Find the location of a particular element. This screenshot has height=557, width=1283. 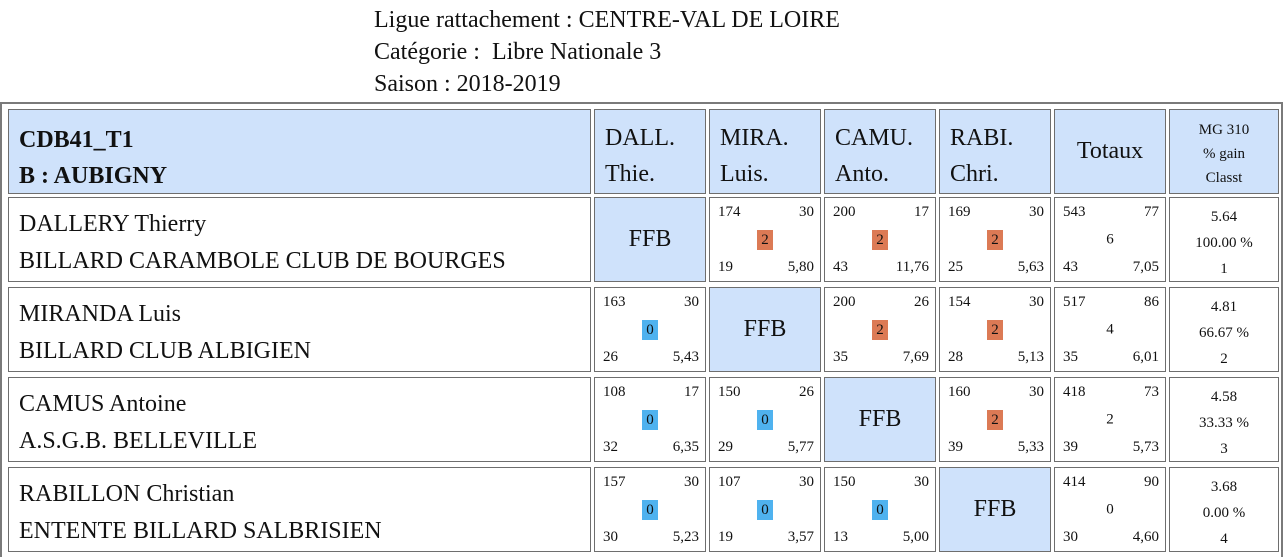

gain-value: 100.00 % is located at coordinates (1224, 243).